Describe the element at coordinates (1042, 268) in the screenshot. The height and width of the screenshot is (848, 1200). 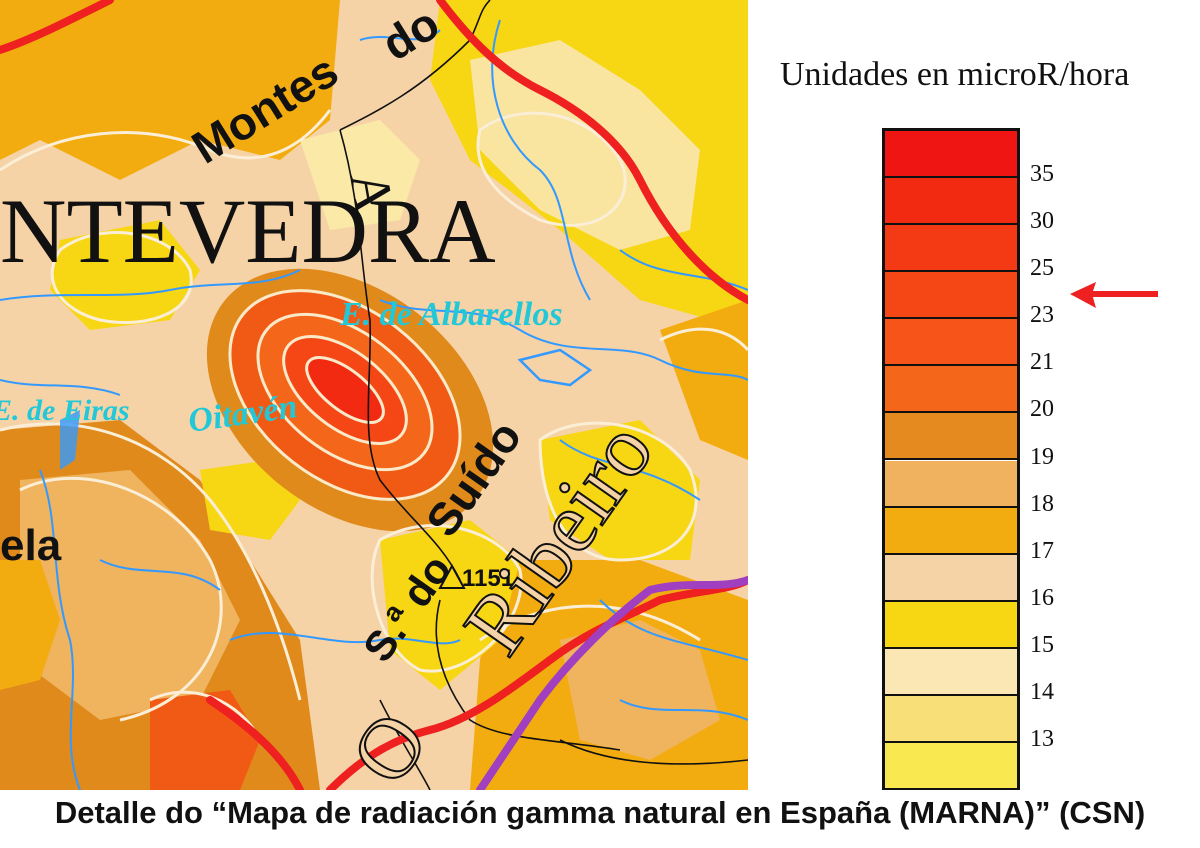
I see `legend-tick-label: 25` at that location.